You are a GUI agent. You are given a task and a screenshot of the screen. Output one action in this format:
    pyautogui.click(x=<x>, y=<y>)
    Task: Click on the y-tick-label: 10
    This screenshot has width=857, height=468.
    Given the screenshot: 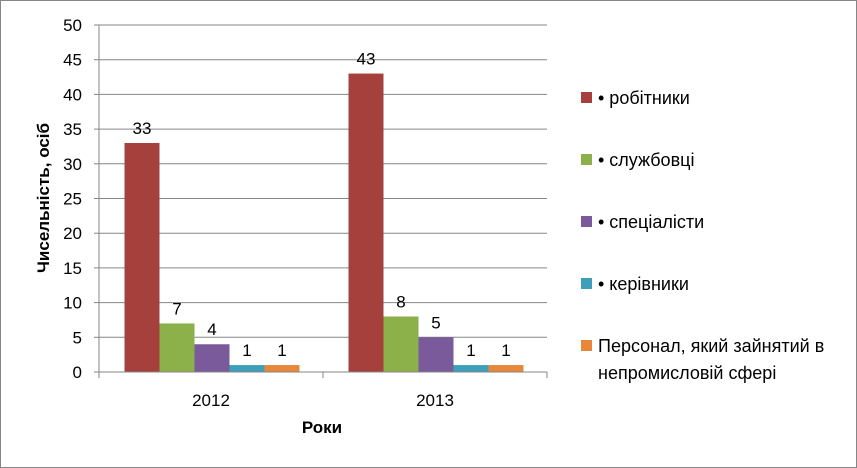 What is the action you would take?
    pyautogui.click(x=72, y=303)
    